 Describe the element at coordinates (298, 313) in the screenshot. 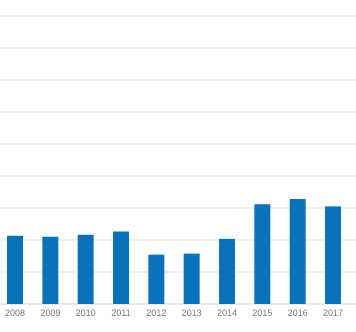

I see `x-tick-label: 2016` at that location.